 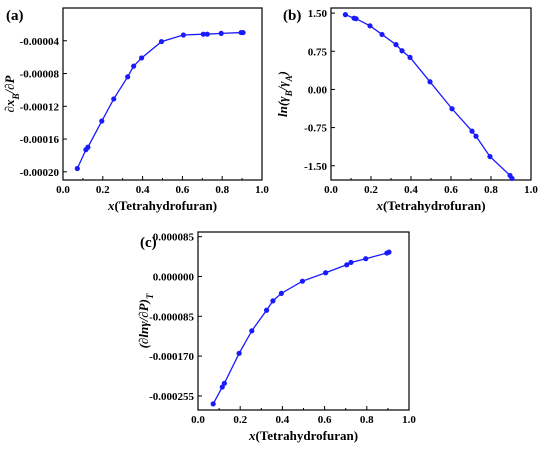 I want to click on panel-label: (a), so click(x=15, y=16).